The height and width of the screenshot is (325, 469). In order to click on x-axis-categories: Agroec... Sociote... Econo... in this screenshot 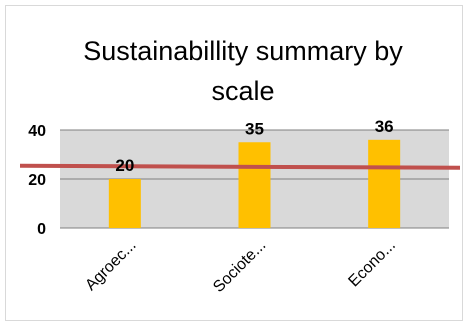, I will do `click(240, 266)`.